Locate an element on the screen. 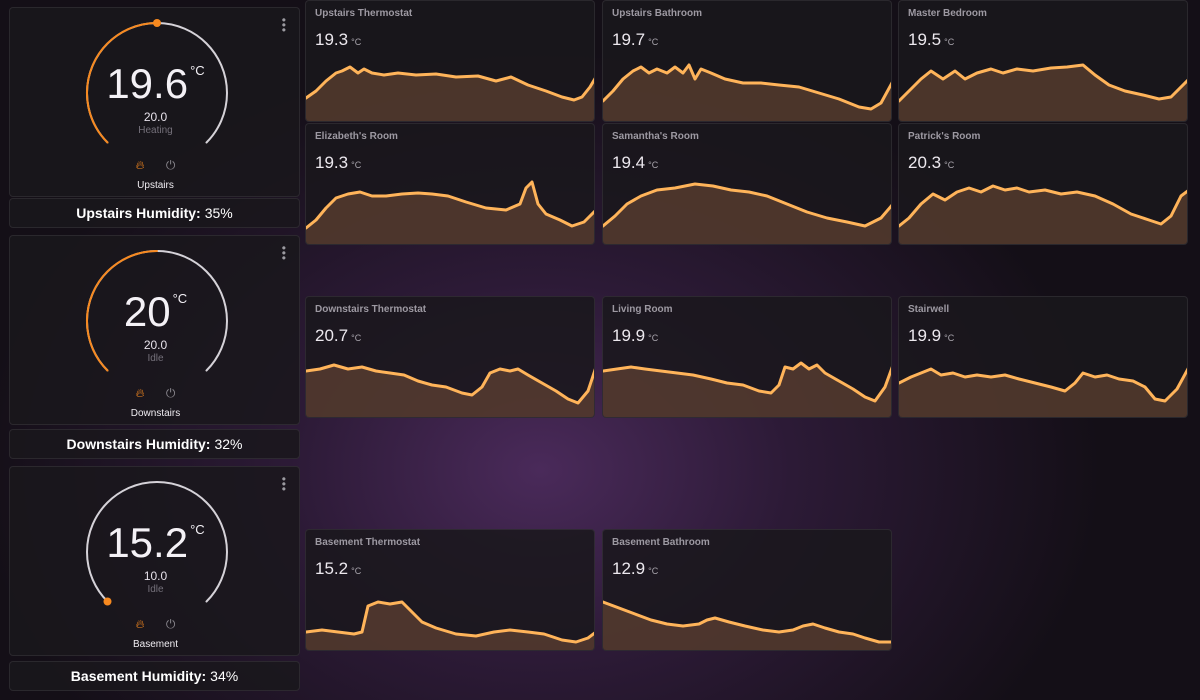 This screenshot has height=700, width=1200. hvac-action: Heating is located at coordinates (155, 130).